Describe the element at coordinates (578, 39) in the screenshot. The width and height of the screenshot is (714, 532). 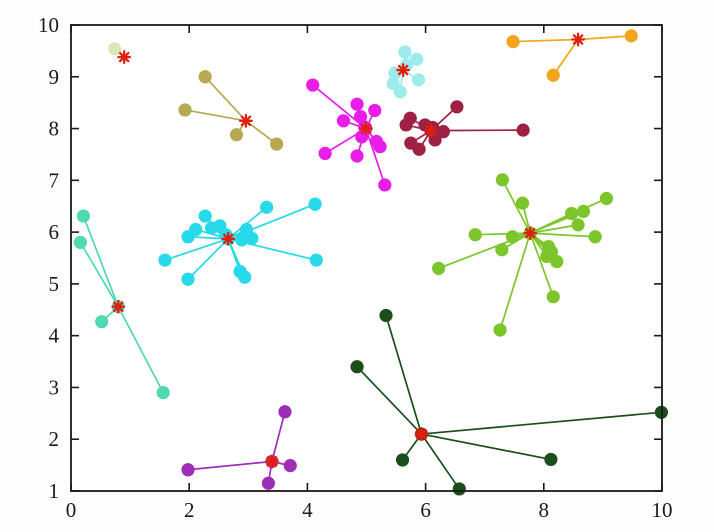
I see `centroid-asterisk-orange` at that location.